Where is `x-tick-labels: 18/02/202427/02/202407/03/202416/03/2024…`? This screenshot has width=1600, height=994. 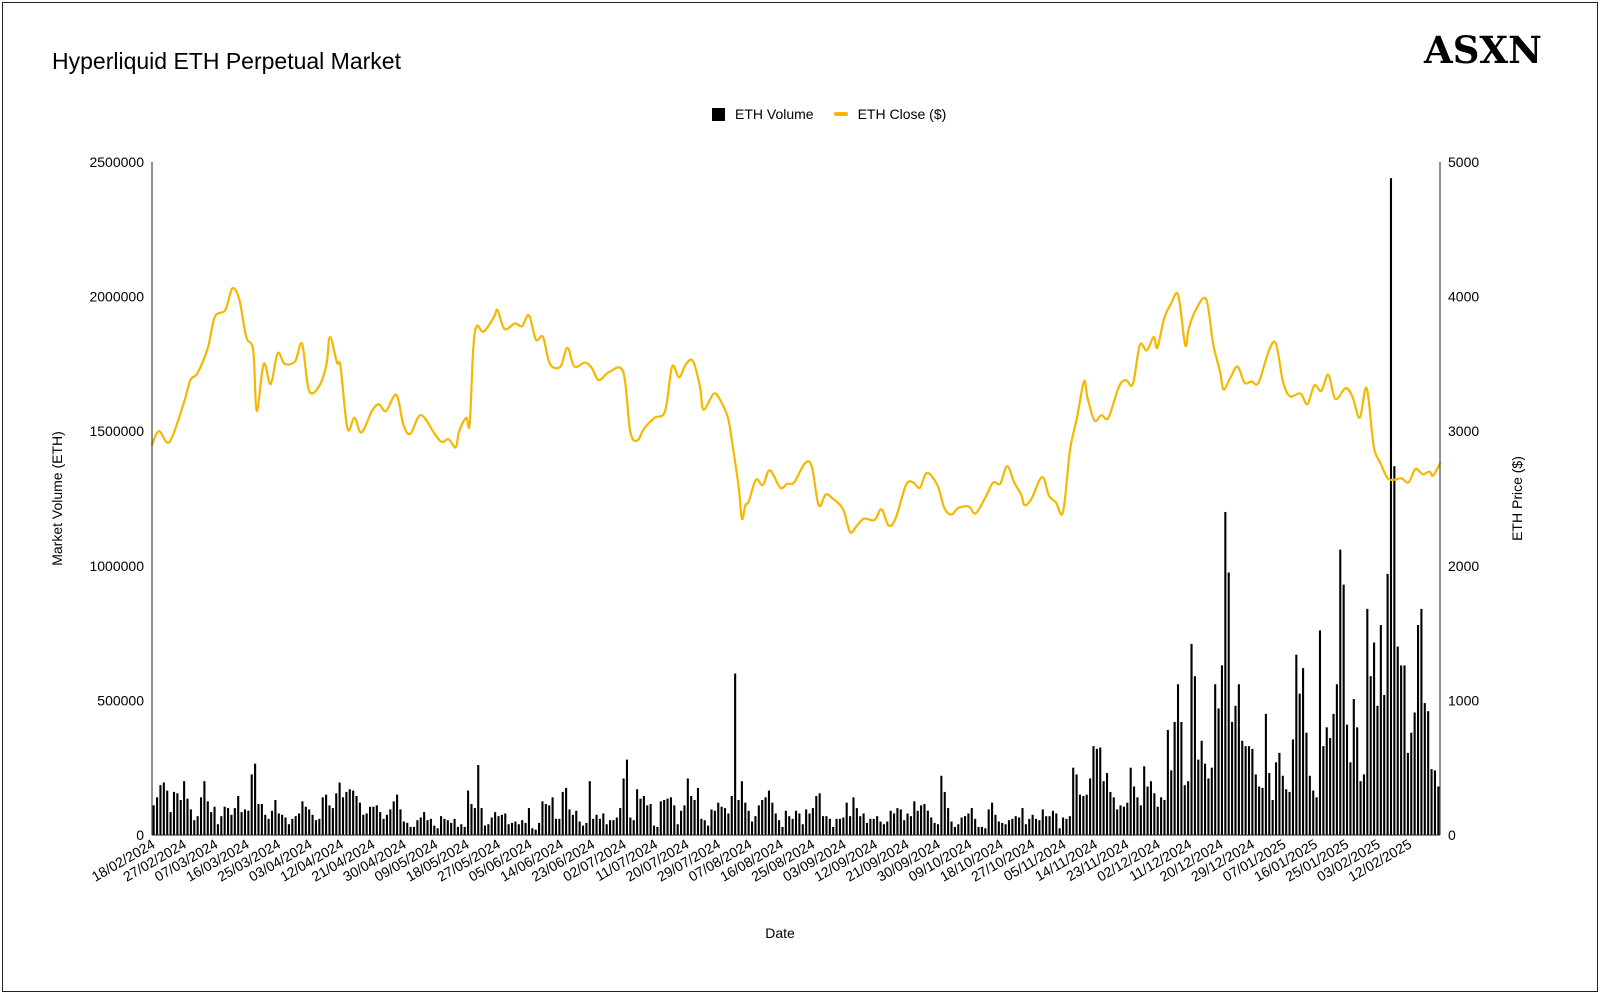 x-tick-labels: 18/02/202427/02/202407/03/202416/03/2024… is located at coordinates (751, 860).